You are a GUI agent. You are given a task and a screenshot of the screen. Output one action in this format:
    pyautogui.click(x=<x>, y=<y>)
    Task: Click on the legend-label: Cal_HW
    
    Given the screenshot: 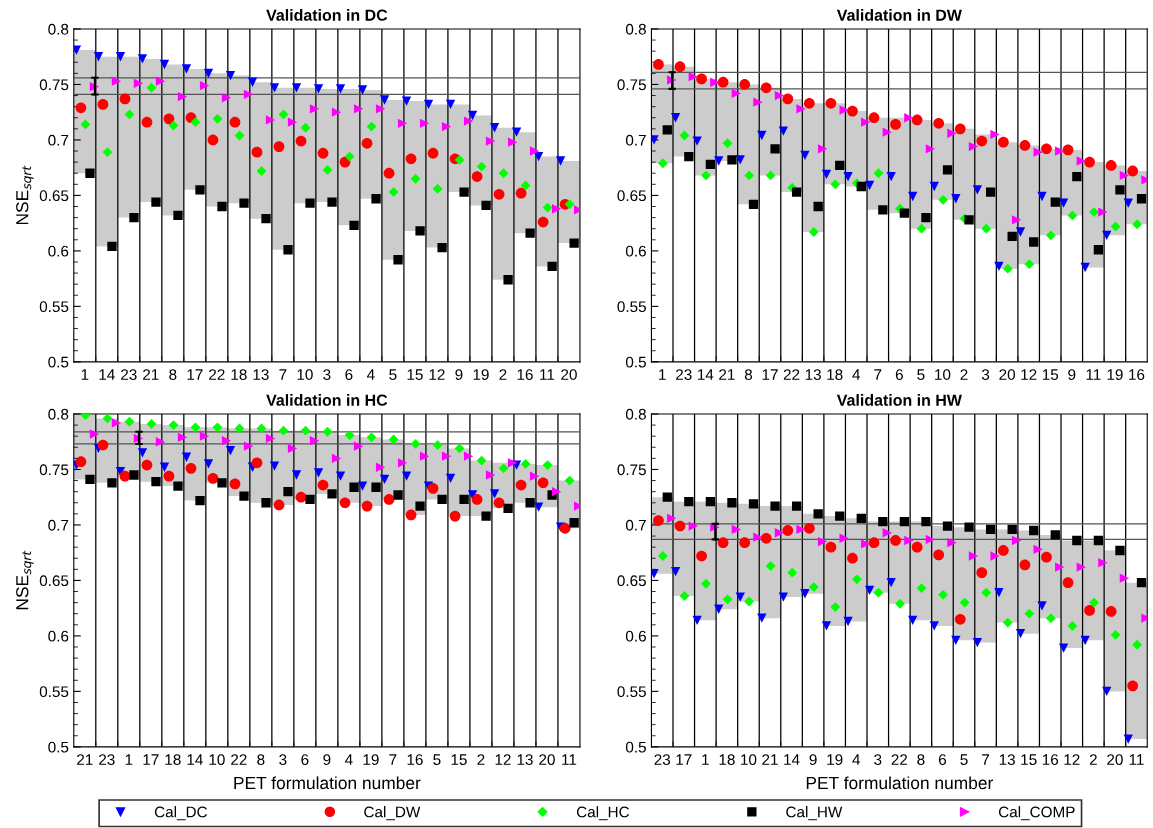 What is the action you would take?
    pyautogui.click(x=814, y=813)
    